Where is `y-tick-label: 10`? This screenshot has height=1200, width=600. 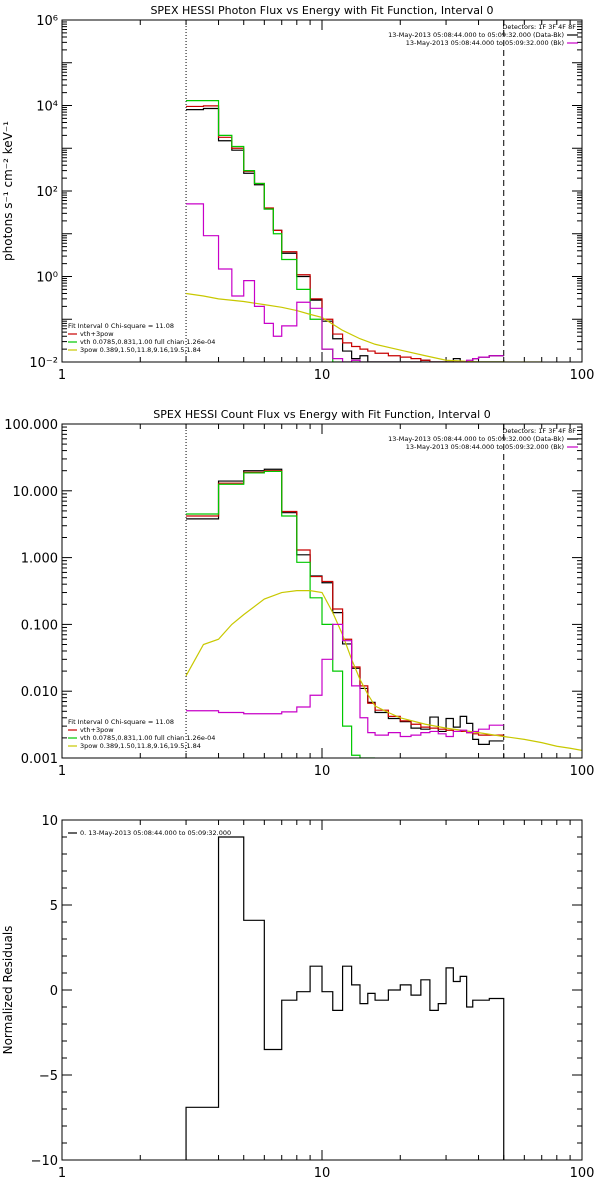 y-tick-label: 10 is located at coordinates (49, 821).